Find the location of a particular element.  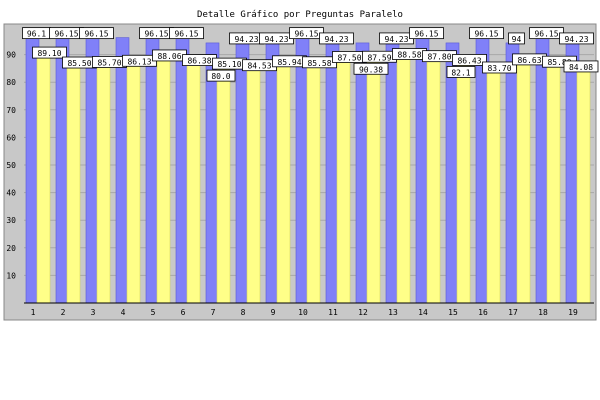

x-tick-label: 6 is located at coordinates (183, 312).